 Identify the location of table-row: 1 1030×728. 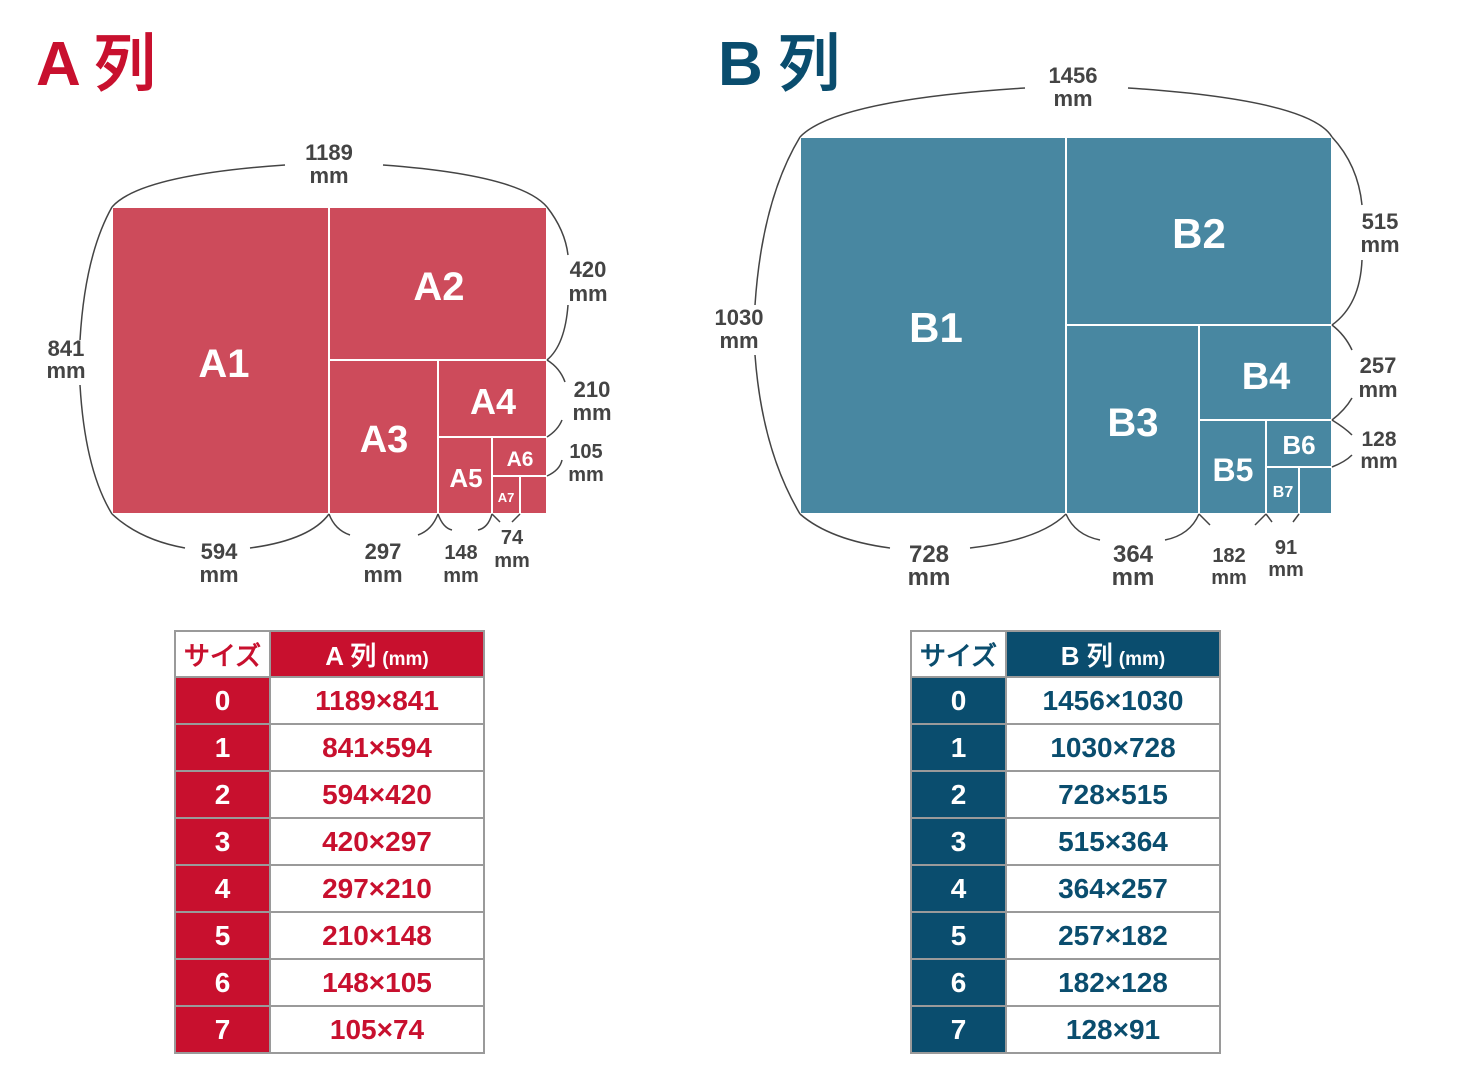
(1065, 747).